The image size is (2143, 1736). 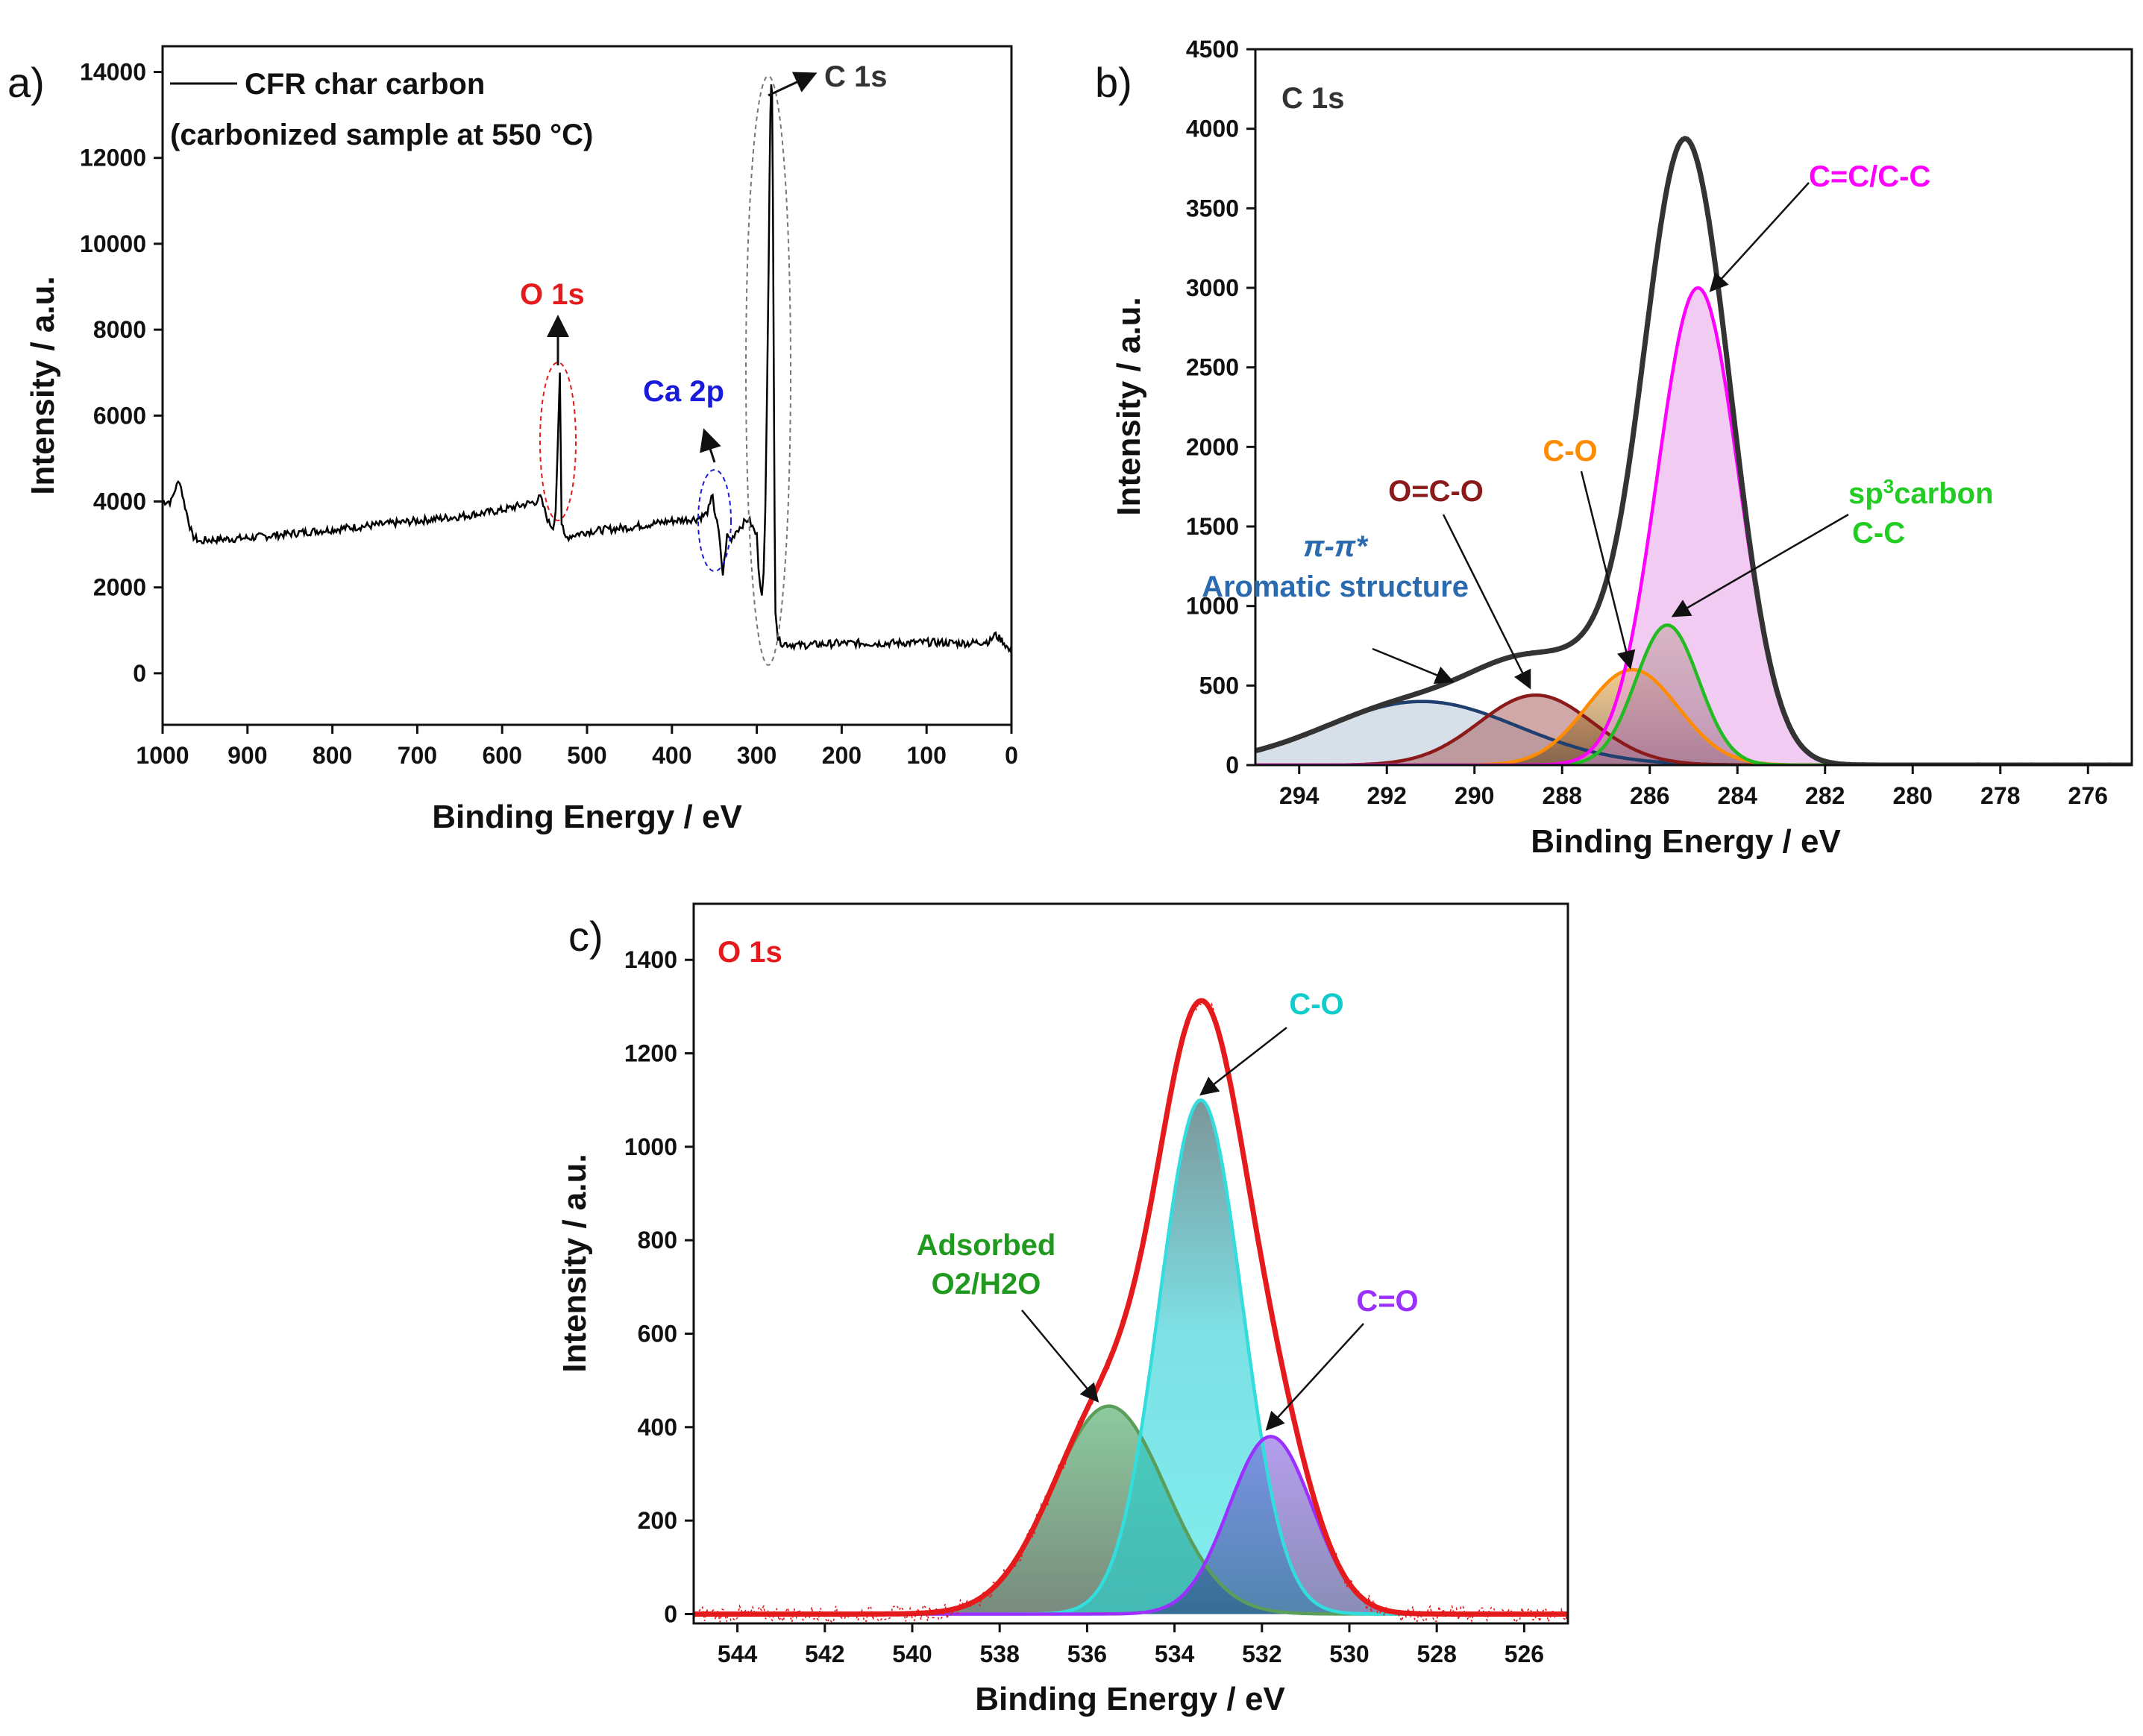 I want to click on panel-c-plot-area, so click(x=1131, y=1310).